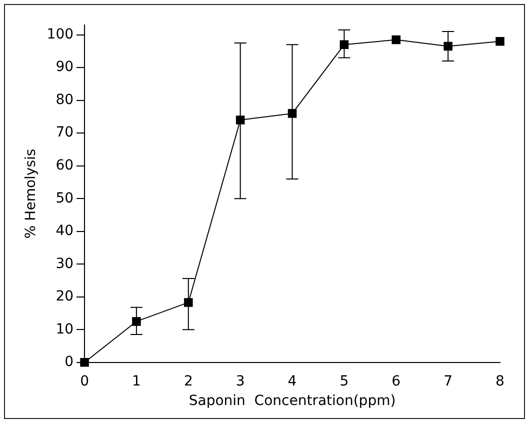 This screenshot has width=531, height=425. What do you see at coordinates (65, 67) in the screenshot?
I see `y-tick-label: 90` at bounding box center [65, 67].